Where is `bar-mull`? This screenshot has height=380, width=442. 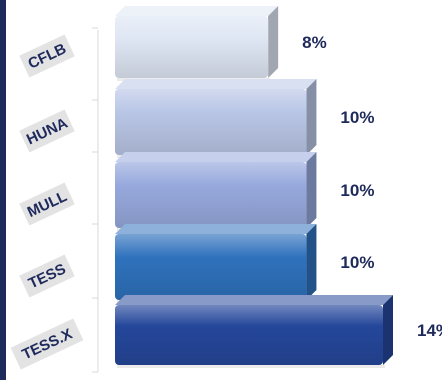
bar-mull is located at coordinates (216, 191).